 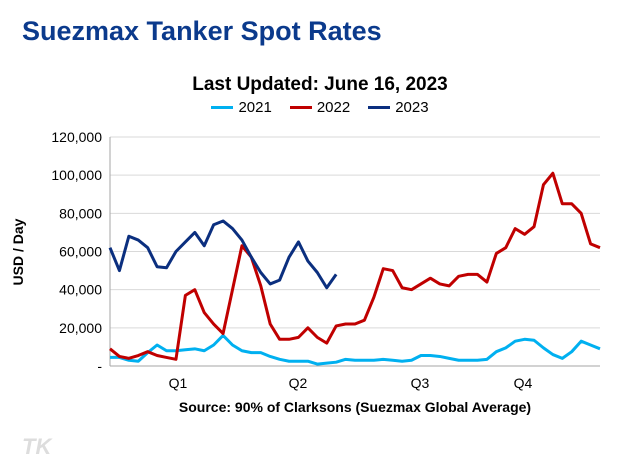 I want to click on y-tick-label: -, so click(x=99, y=366).